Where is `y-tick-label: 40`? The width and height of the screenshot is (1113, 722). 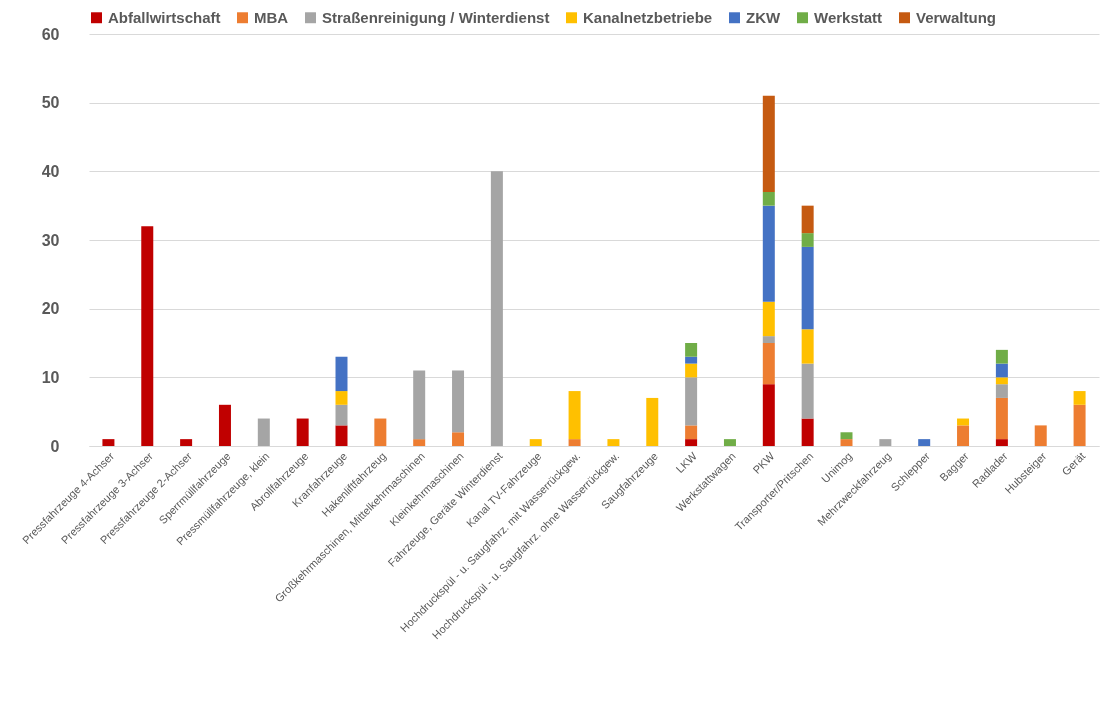 y-tick-label: 40 is located at coordinates (50, 171).